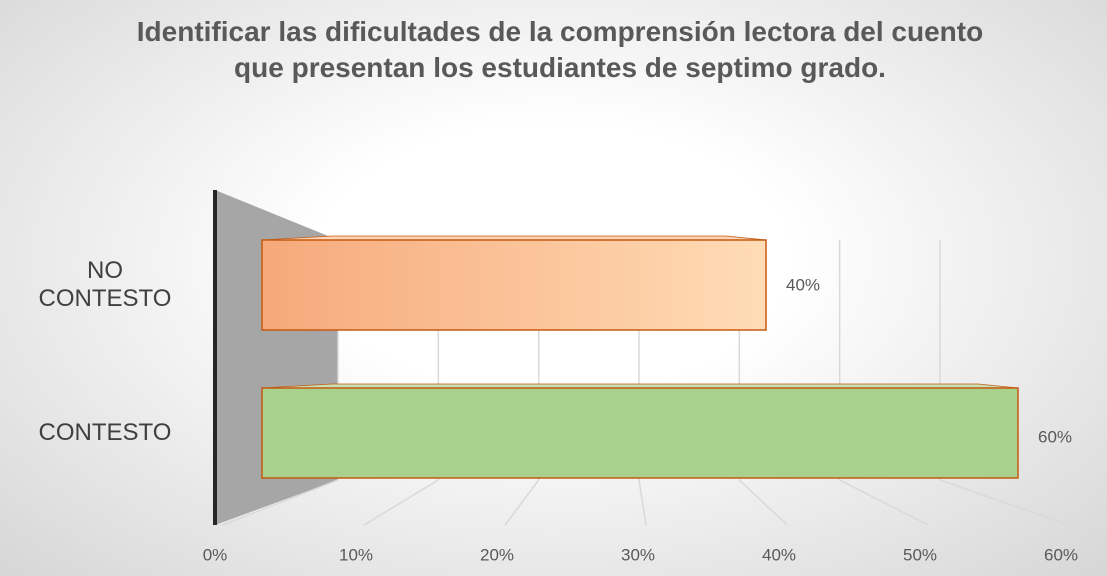 The width and height of the screenshot is (1107, 576). Describe the element at coordinates (497, 554) in the screenshot. I see `x-tick-label: 20%` at that location.